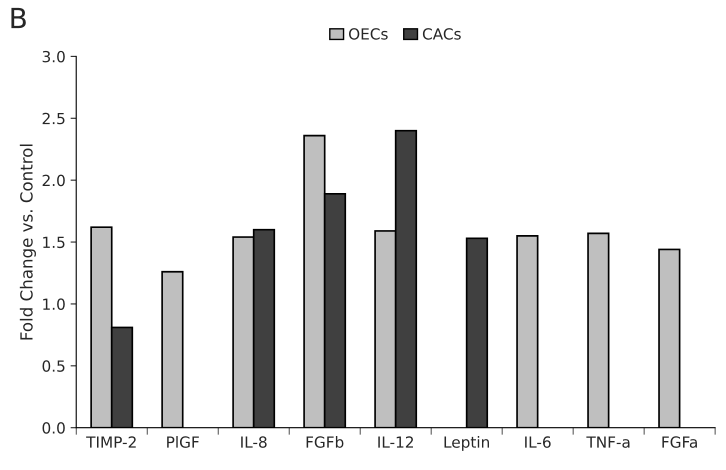  What do you see at coordinates (53, 428) in the screenshot?
I see `y-tick-label: 0.0` at bounding box center [53, 428].